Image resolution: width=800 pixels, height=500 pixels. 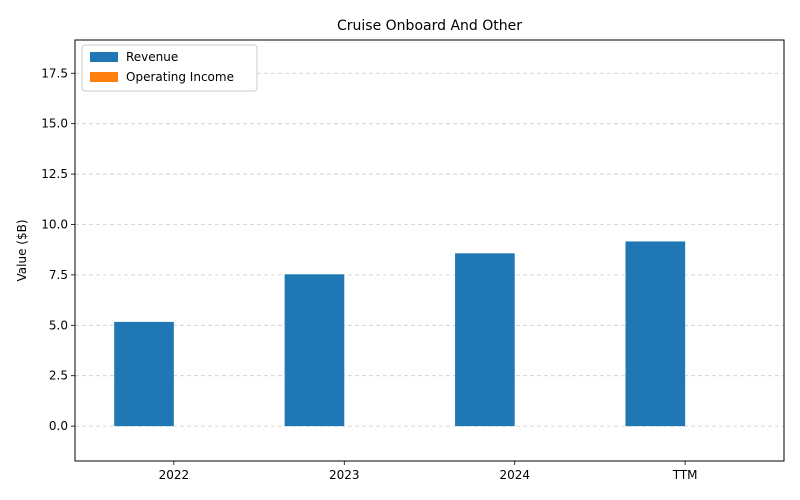 What do you see at coordinates (429, 26) in the screenshot?
I see `chart-title: Cruise Onboard And Other` at bounding box center [429, 26].